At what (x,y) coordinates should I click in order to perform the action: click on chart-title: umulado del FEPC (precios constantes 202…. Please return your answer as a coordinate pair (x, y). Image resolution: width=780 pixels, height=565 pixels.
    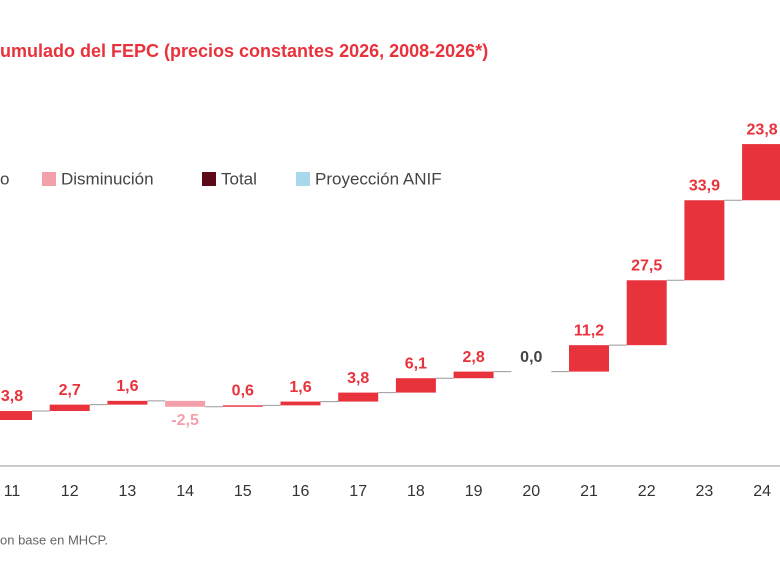
    Looking at the image, I should click on (244, 51).